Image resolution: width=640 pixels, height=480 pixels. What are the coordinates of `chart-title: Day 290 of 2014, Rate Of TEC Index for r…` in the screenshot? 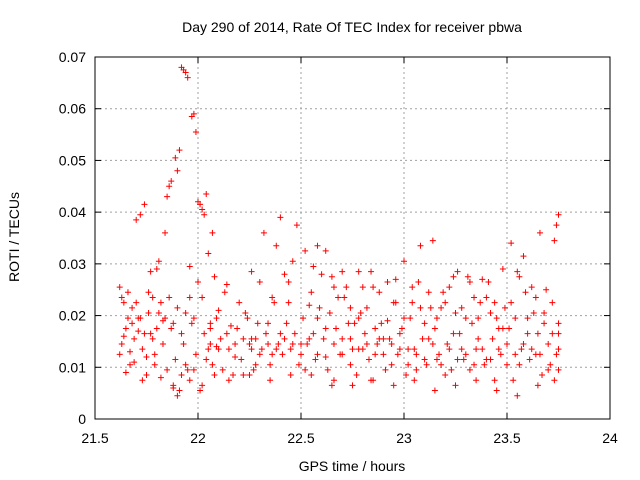 It's located at (352, 27).